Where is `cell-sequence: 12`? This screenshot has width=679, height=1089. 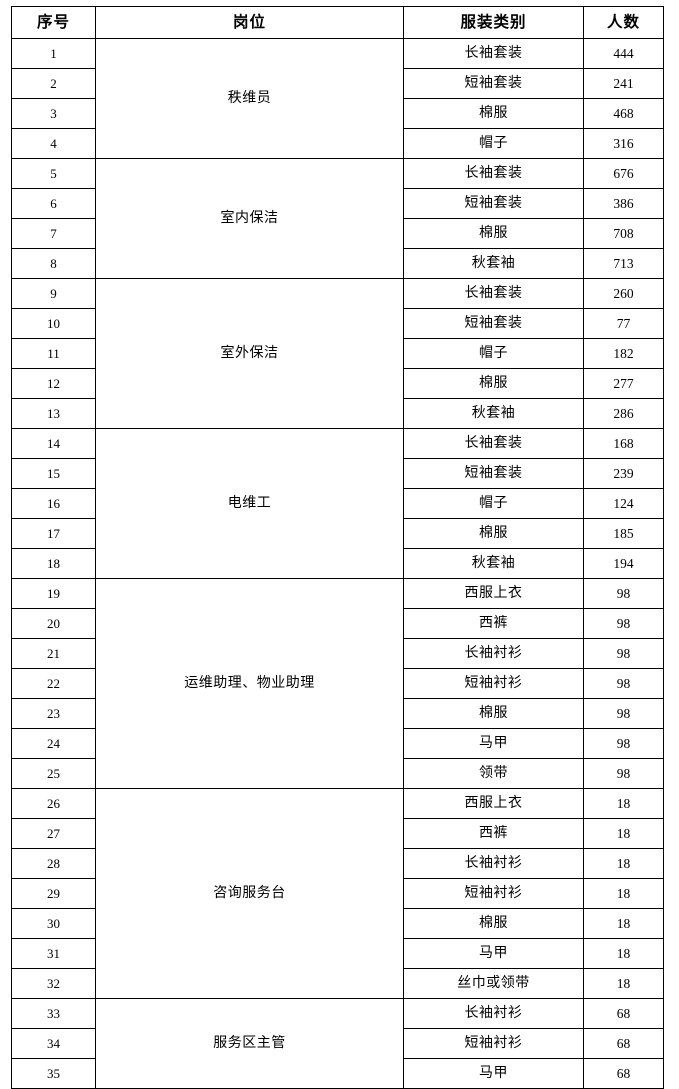
cell-sequence: 12 is located at coordinates (53, 383).